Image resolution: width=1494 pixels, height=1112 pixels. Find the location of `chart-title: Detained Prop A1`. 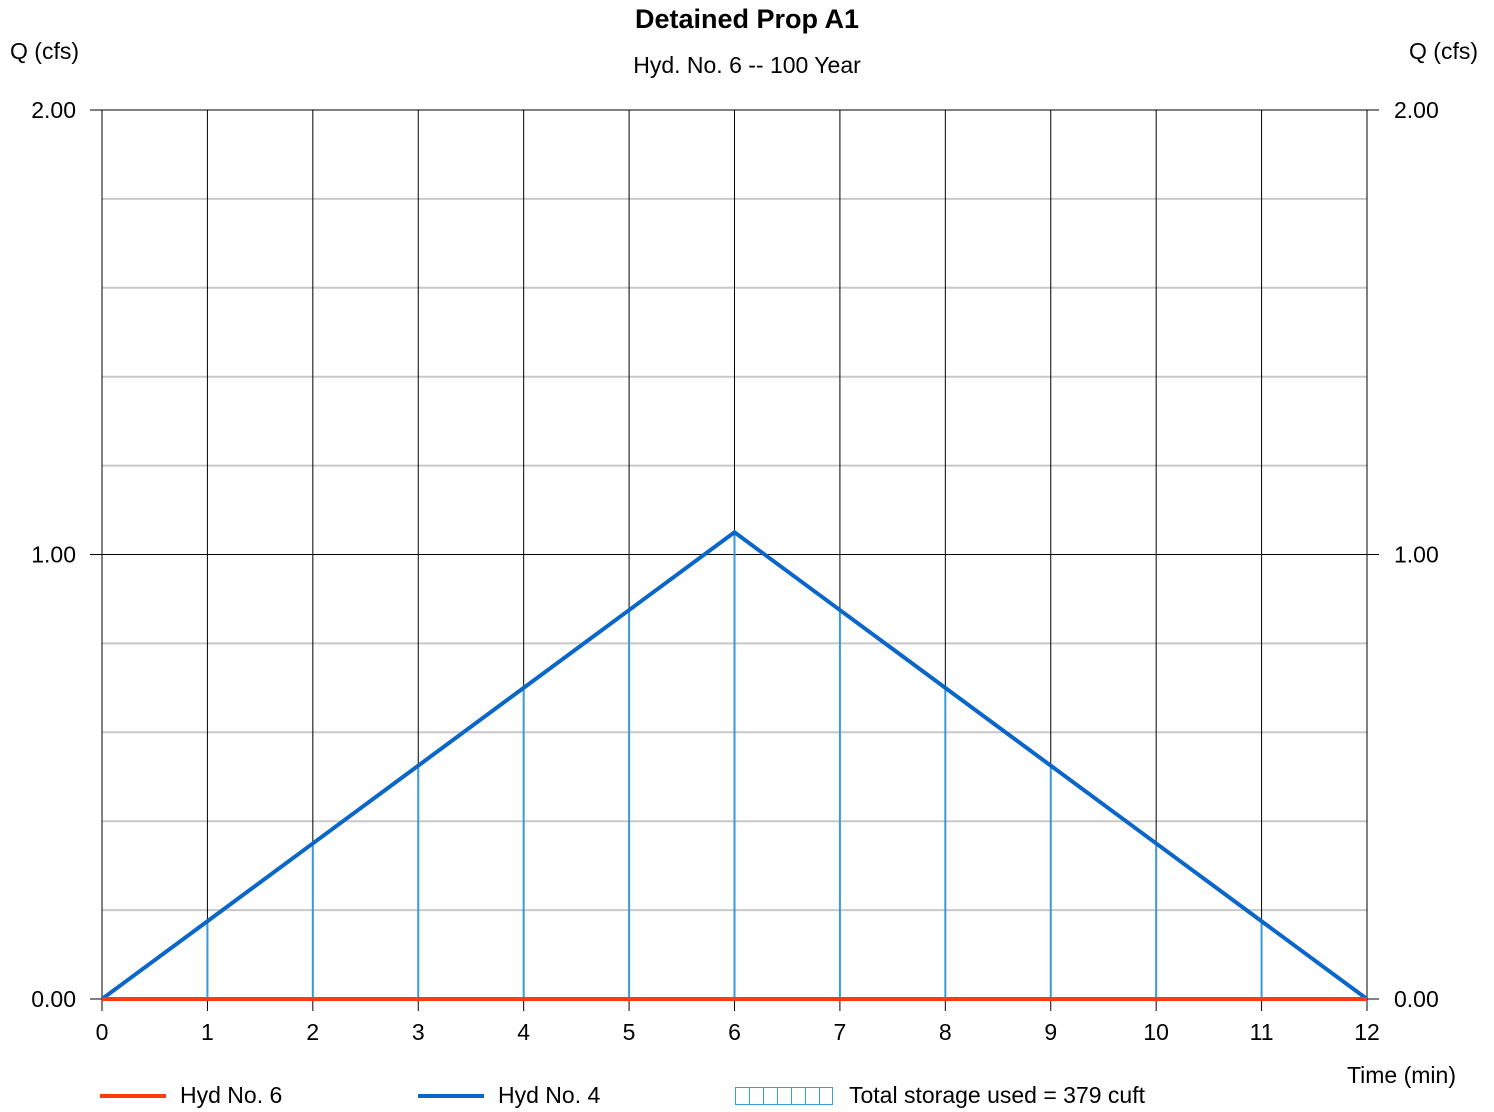

chart-title: Detained Prop A1 is located at coordinates (747, 19).